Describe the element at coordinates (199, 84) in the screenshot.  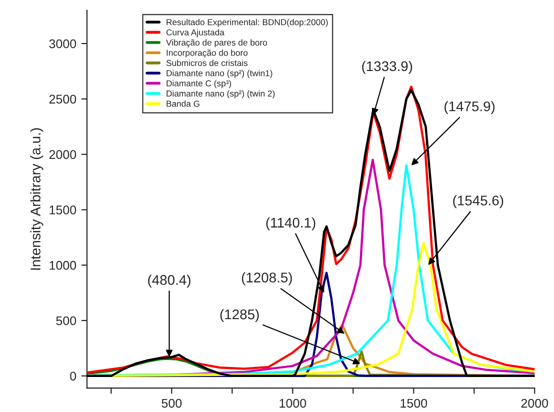
I see `legend-label: Diamante C (sp³)` at that location.